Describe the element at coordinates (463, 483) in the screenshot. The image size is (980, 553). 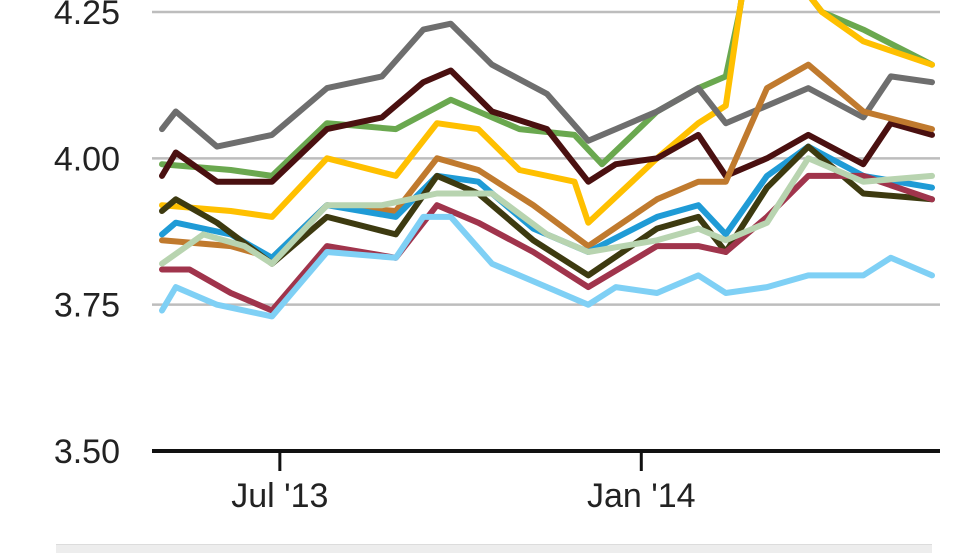
I see `x-axis-ticks: Jul '13 Jan '14` at that location.